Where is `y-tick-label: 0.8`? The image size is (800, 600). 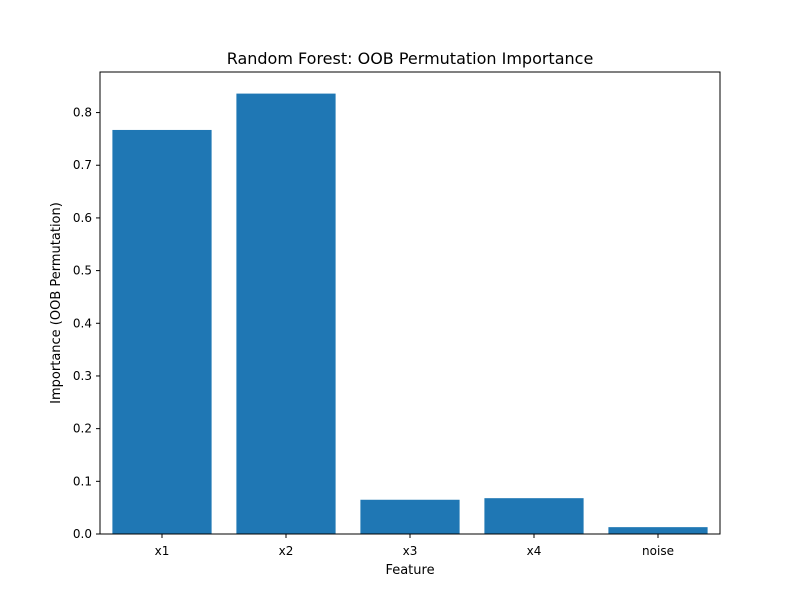 y-tick-label: 0.8 is located at coordinates (82, 113).